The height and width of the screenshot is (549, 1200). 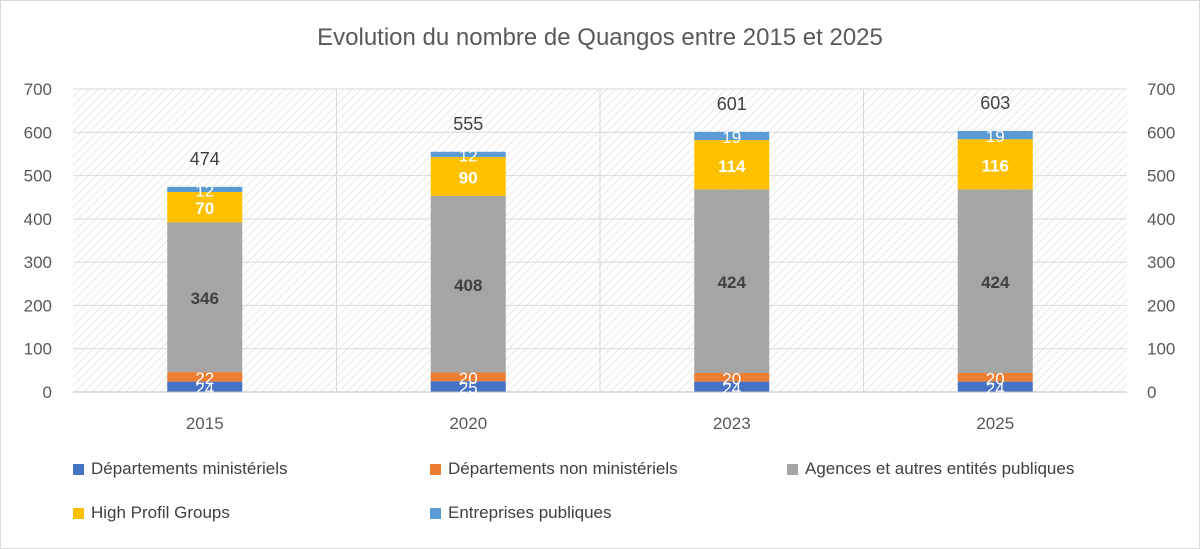 I want to click on y-tick-label-left: 700, so click(x=38, y=89).